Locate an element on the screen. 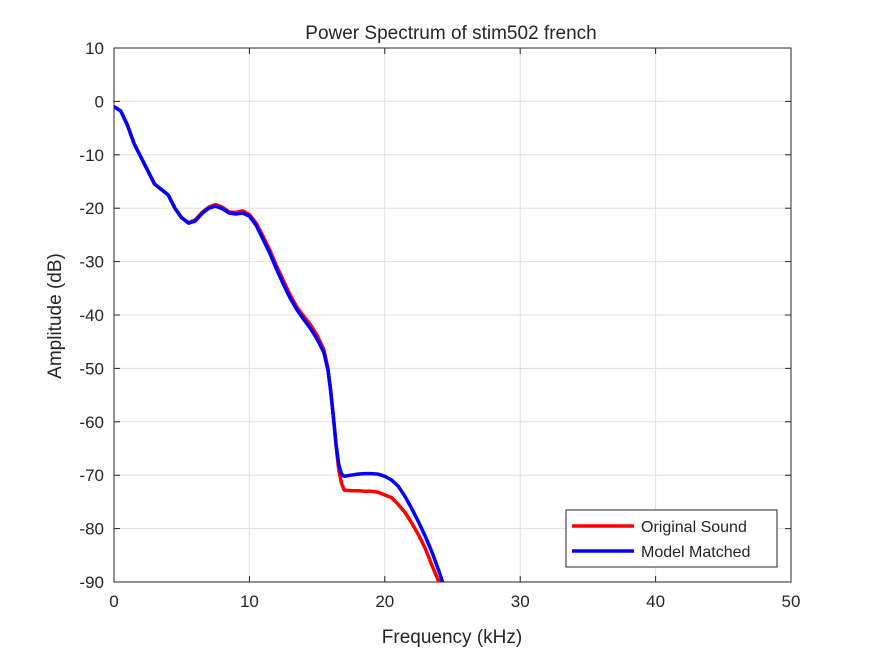 The height and width of the screenshot is (661, 875). y-tick-label: -40 is located at coordinates (91, 315).